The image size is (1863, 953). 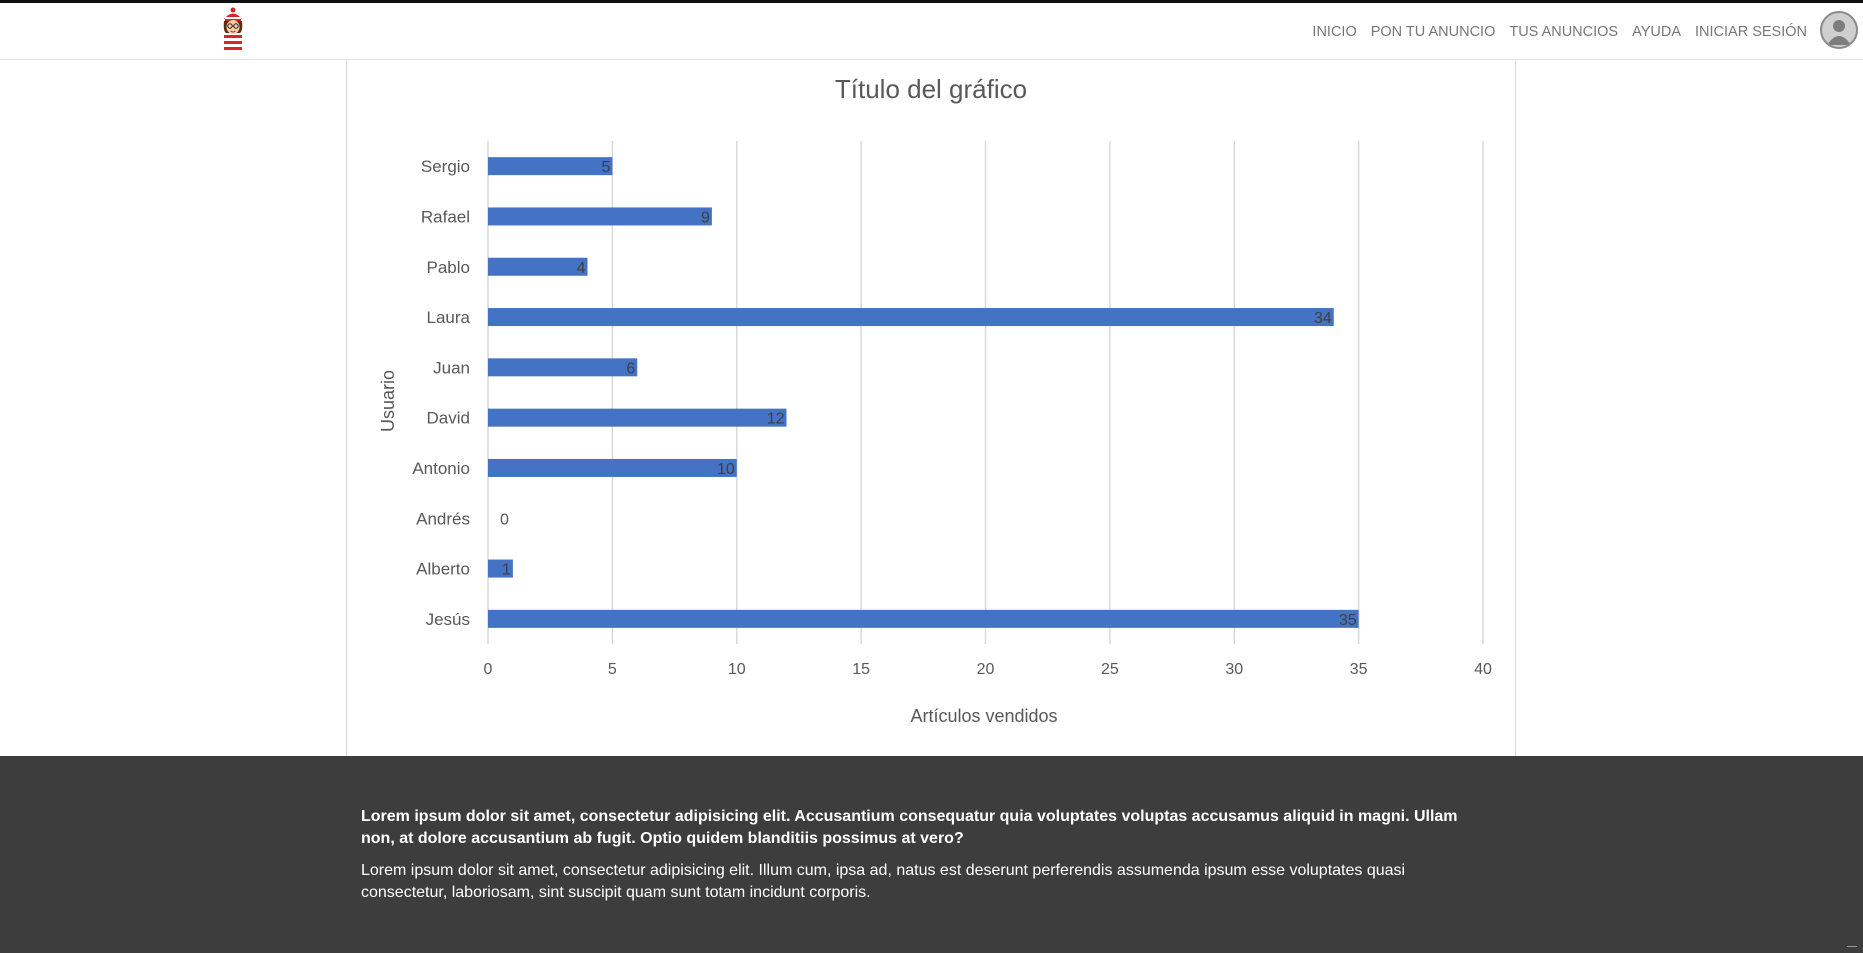 What do you see at coordinates (581, 268) in the screenshot?
I see `data-label: 4` at bounding box center [581, 268].